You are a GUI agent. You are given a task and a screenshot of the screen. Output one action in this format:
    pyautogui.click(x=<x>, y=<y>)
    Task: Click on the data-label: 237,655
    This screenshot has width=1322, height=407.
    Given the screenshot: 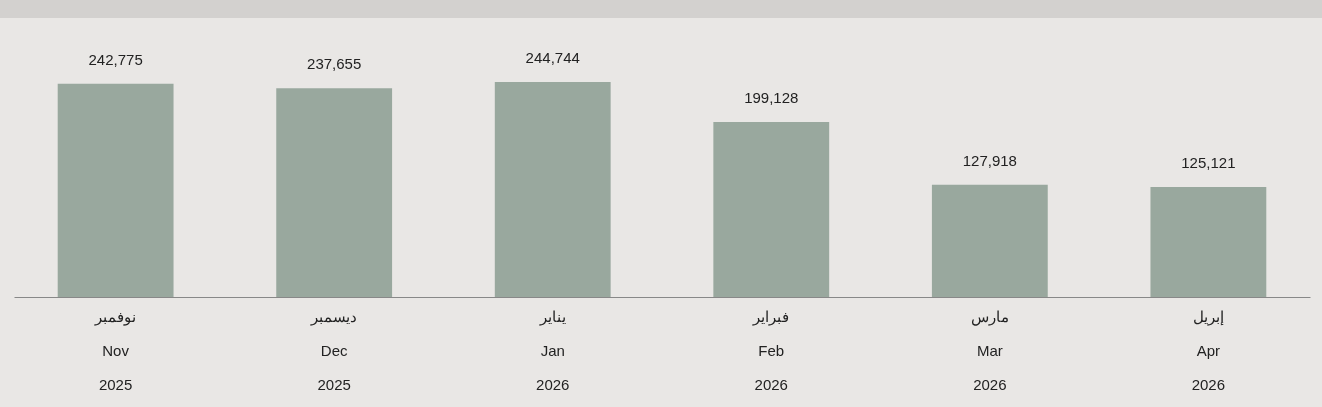 What is the action you would take?
    pyautogui.click(x=334, y=64)
    